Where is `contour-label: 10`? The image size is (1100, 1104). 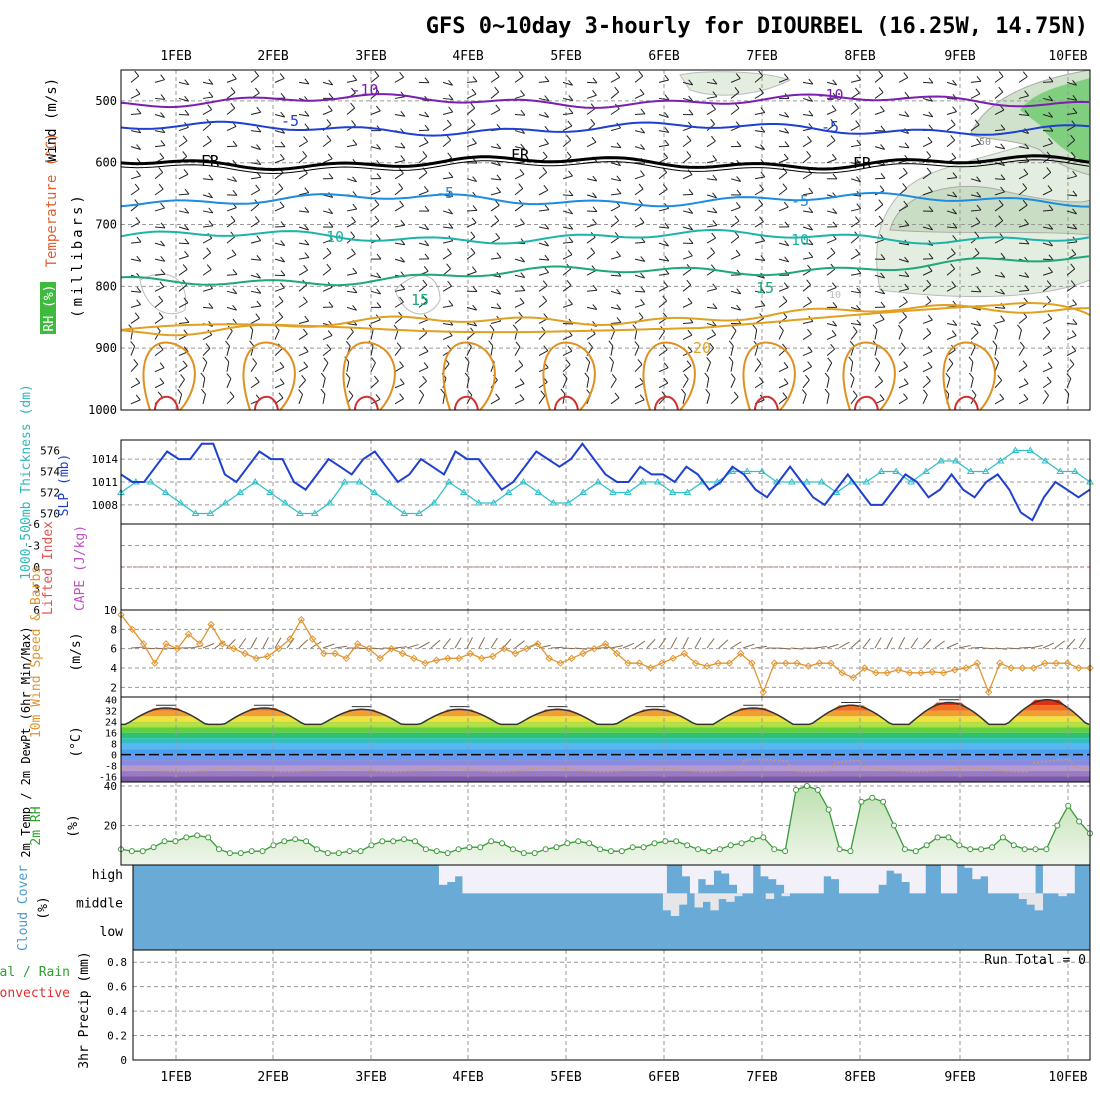
contour-label: 10 is located at coordinates (800, 240).